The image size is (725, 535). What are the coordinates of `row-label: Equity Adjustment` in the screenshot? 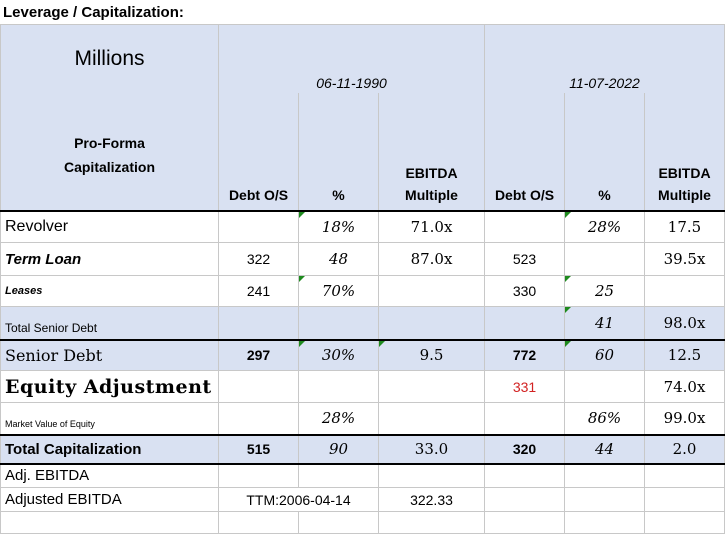 It's located at (109, 386).